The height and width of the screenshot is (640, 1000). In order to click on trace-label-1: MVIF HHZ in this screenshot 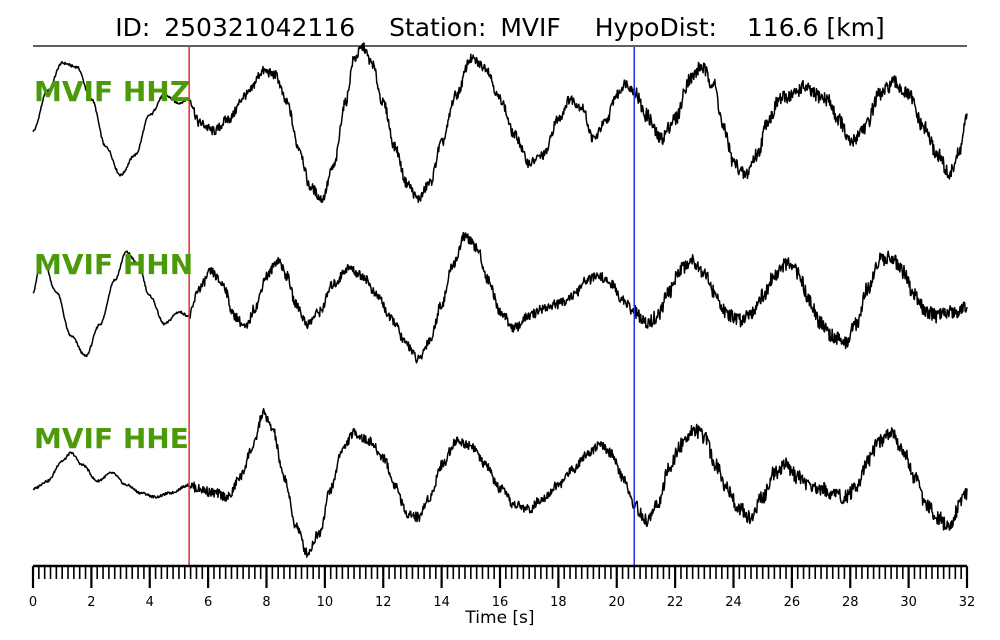, I will do `click(112, 91)`.